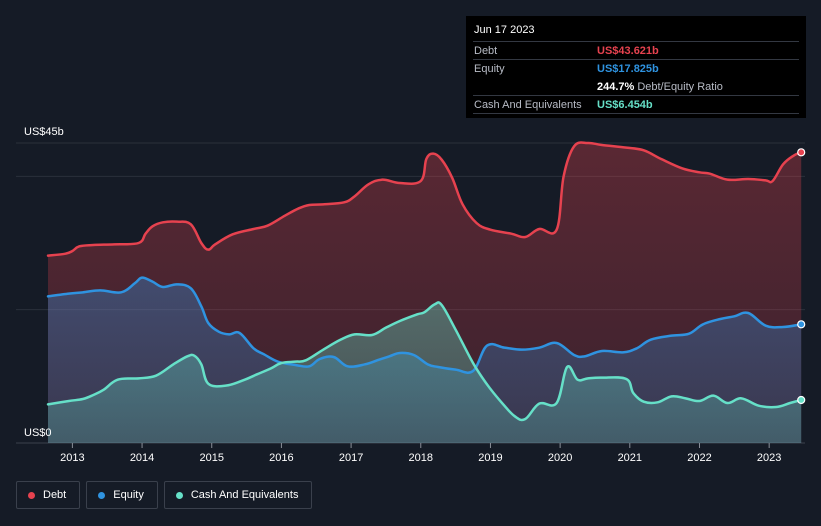 The width and height of the screenshot is (821, 526). I want to click on tooltip-ratio-value: 244.7%, so click(616, 86).